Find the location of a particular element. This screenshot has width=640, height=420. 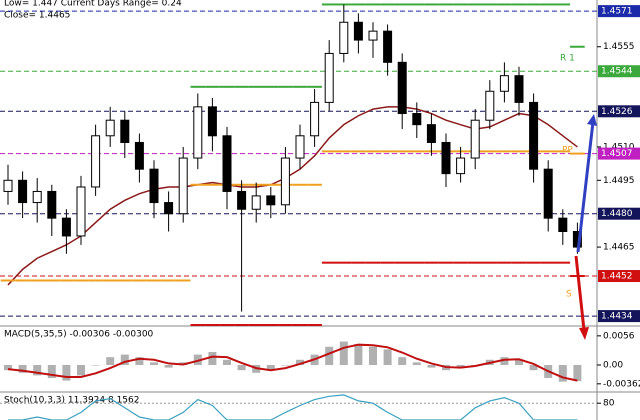

y-tick-label: 1.4510 is located at coordinates (619, 147).